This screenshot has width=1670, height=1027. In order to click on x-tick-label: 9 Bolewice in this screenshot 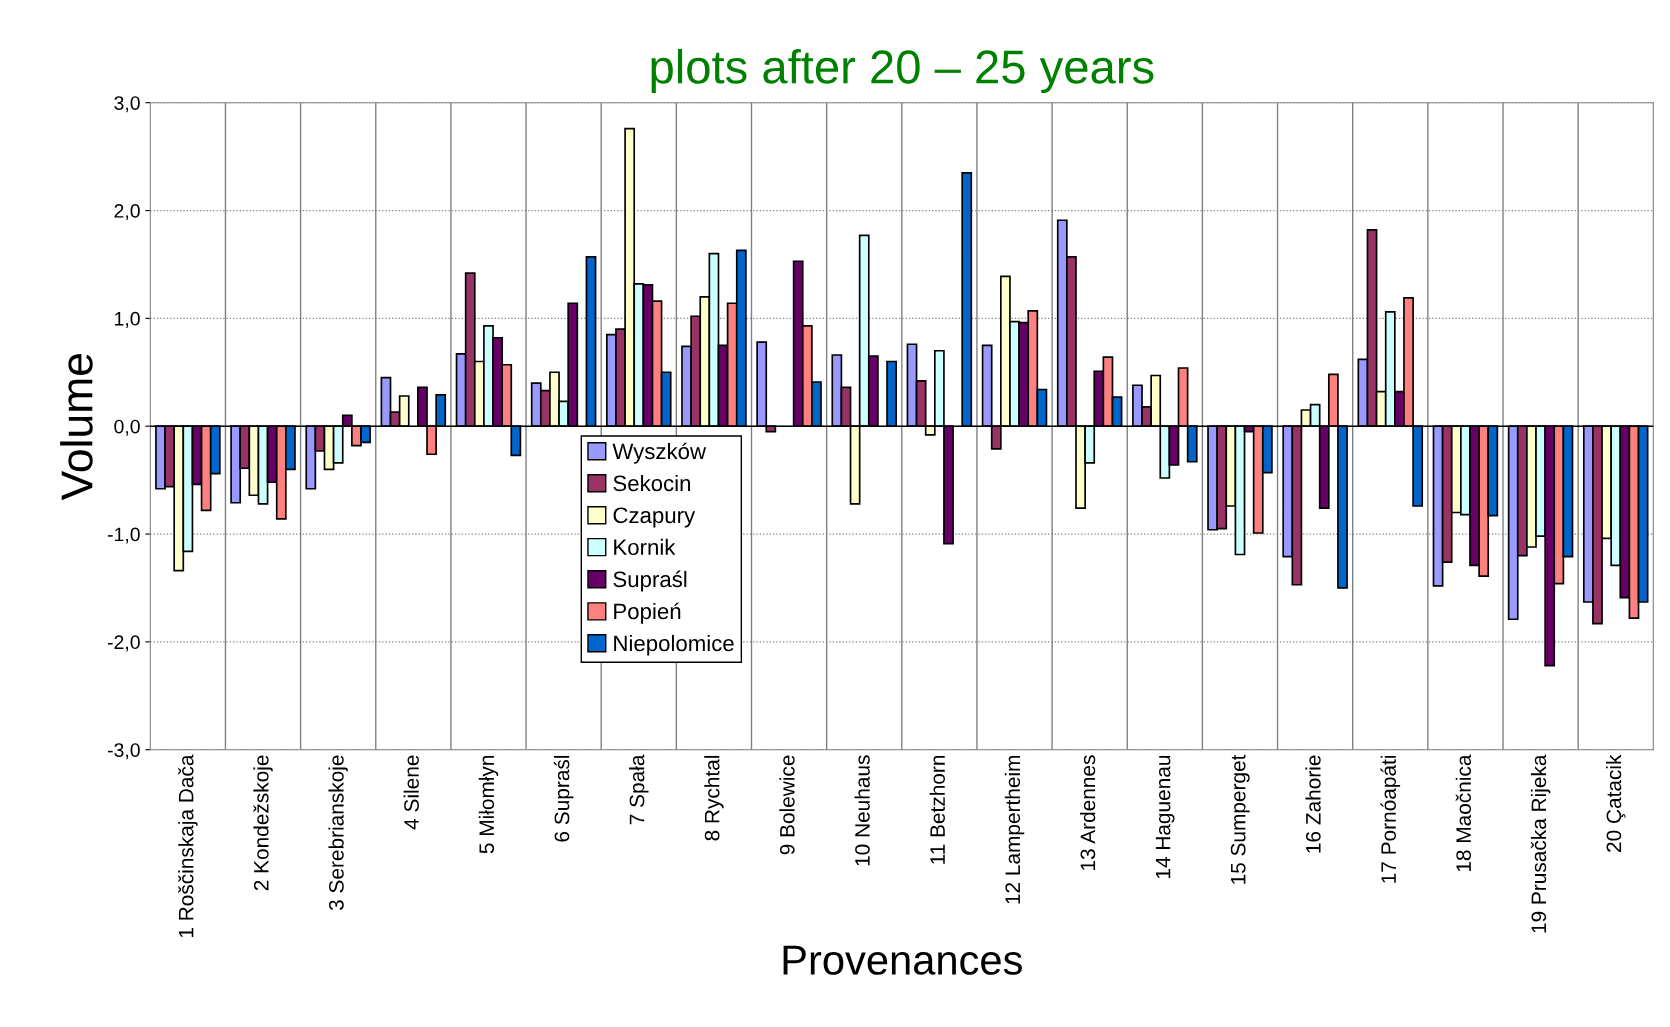, I will do `click(787, 805)`.